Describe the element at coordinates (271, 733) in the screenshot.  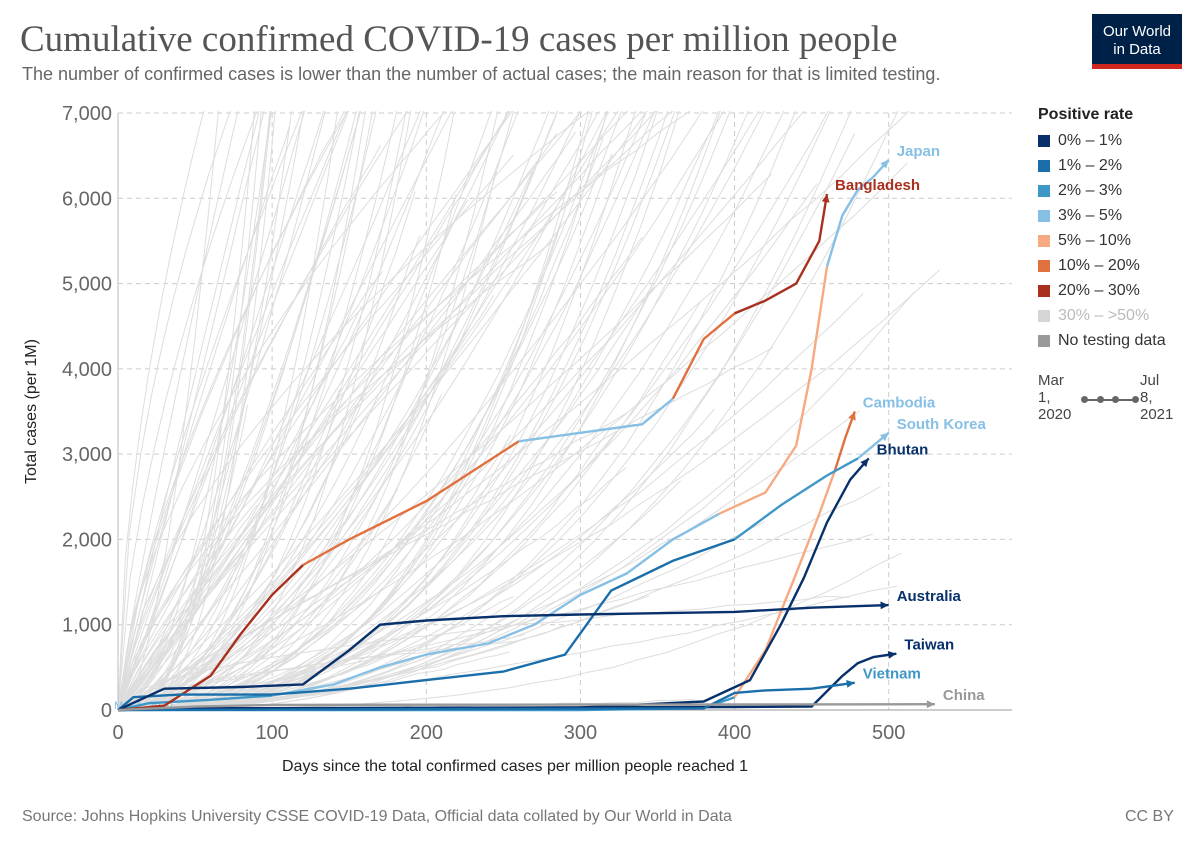
I see `x-tick-label: 100` at that location.